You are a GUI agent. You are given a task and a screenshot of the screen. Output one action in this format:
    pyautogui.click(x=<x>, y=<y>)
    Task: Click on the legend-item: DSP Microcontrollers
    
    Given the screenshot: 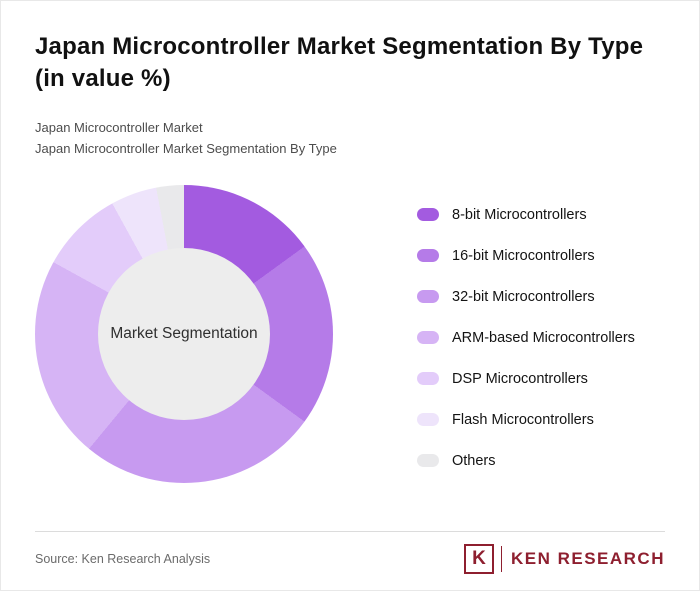 What is the action you would take?
    pyautogui.click(x=526, y=379)
    